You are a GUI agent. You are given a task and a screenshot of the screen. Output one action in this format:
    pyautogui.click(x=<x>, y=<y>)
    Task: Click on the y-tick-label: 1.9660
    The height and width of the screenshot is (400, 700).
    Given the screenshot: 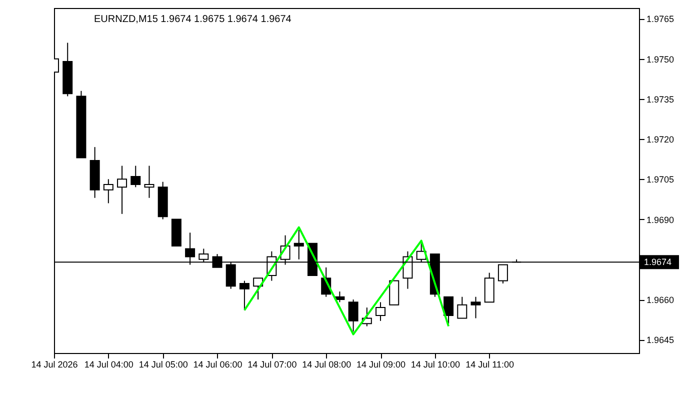 What is the action you would take?
    pyautogui.click(x=660, y=300)
    